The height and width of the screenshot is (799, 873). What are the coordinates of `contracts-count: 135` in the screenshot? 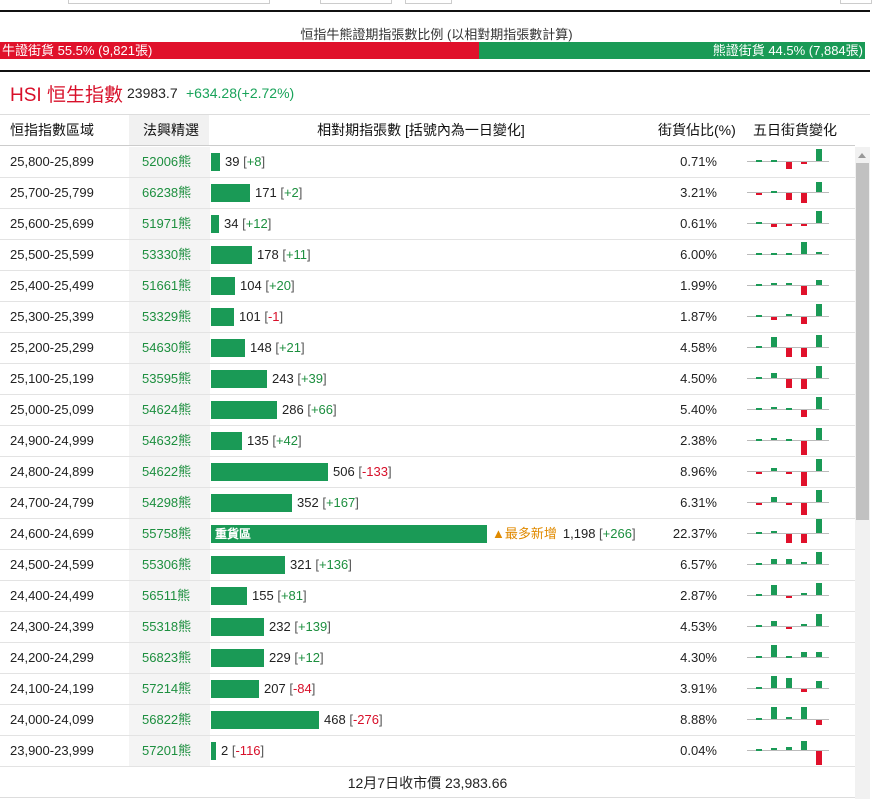 It's located at (258, 440).